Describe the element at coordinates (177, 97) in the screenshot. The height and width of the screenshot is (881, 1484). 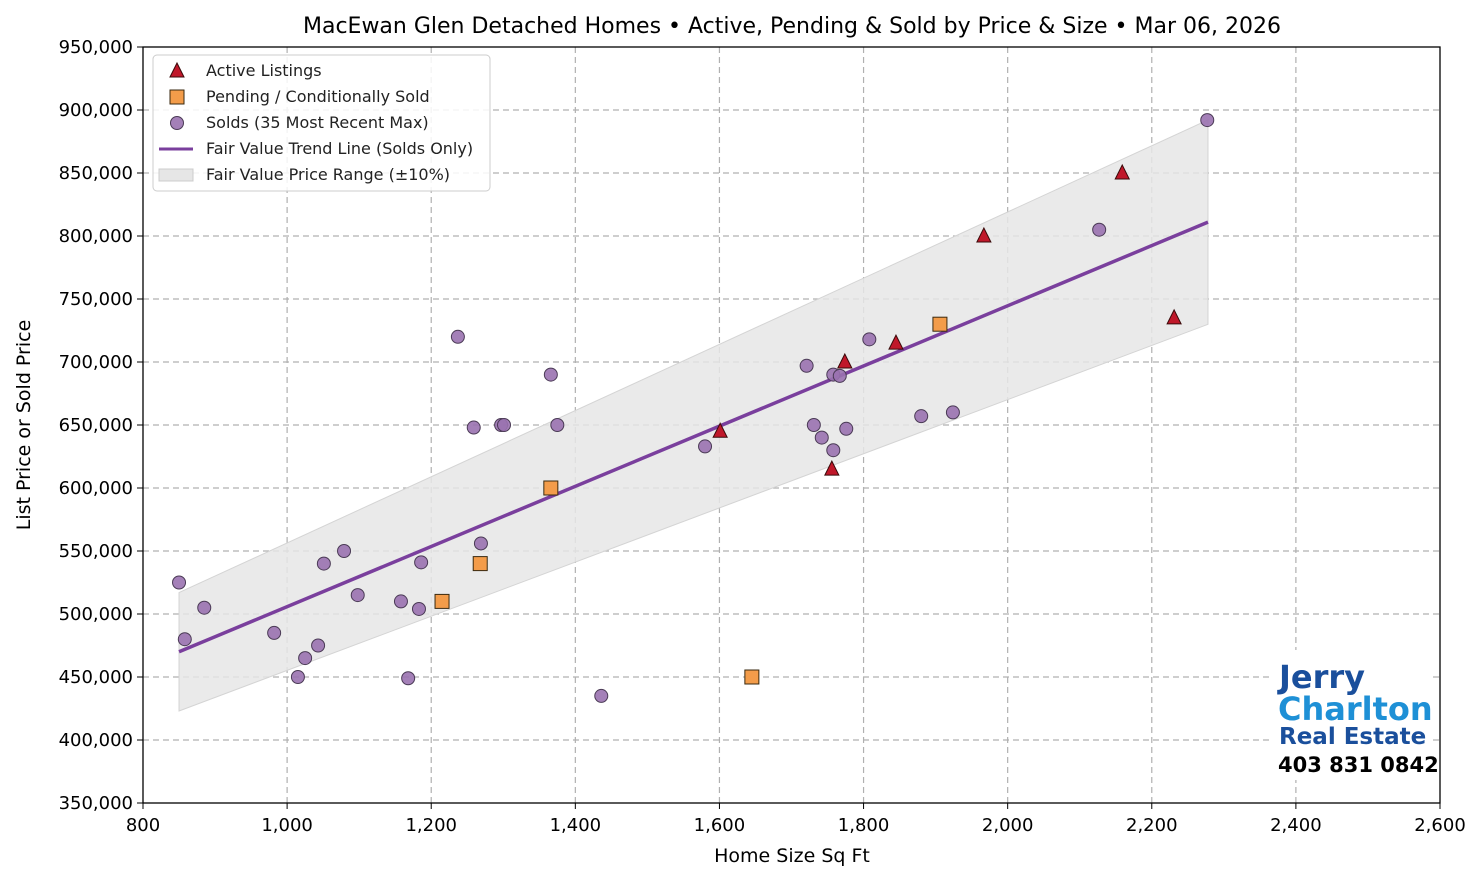
I see `legend-marker-square` at that location.